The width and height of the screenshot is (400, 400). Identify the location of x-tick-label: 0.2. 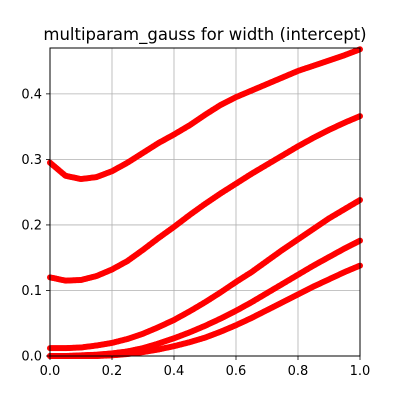
(112, 371).